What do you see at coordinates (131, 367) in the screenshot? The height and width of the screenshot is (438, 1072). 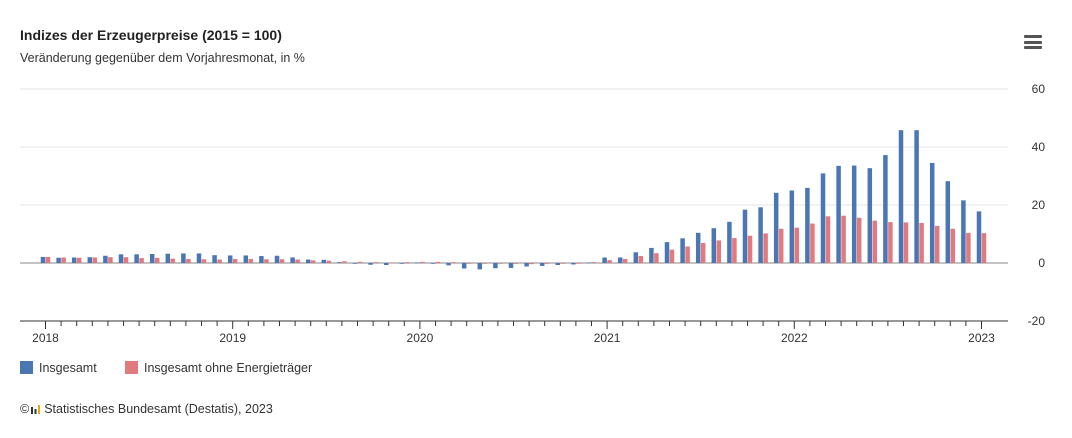 I see `legend-swatch-ohne-energie` at bounding box center [131, 367].